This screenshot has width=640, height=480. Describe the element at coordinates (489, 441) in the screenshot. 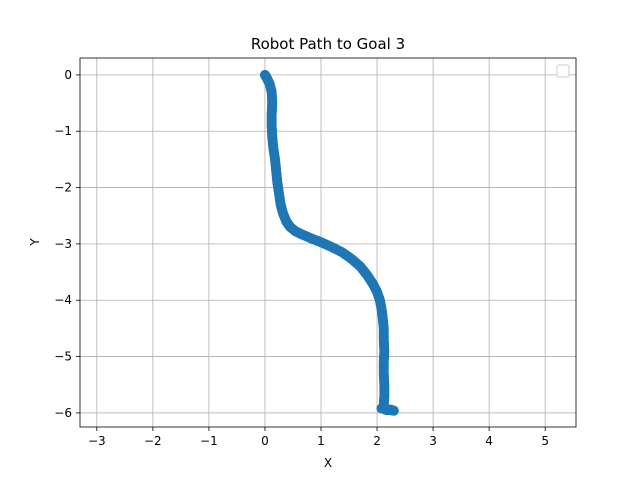

I see `x-tick-label: 4` at that location.